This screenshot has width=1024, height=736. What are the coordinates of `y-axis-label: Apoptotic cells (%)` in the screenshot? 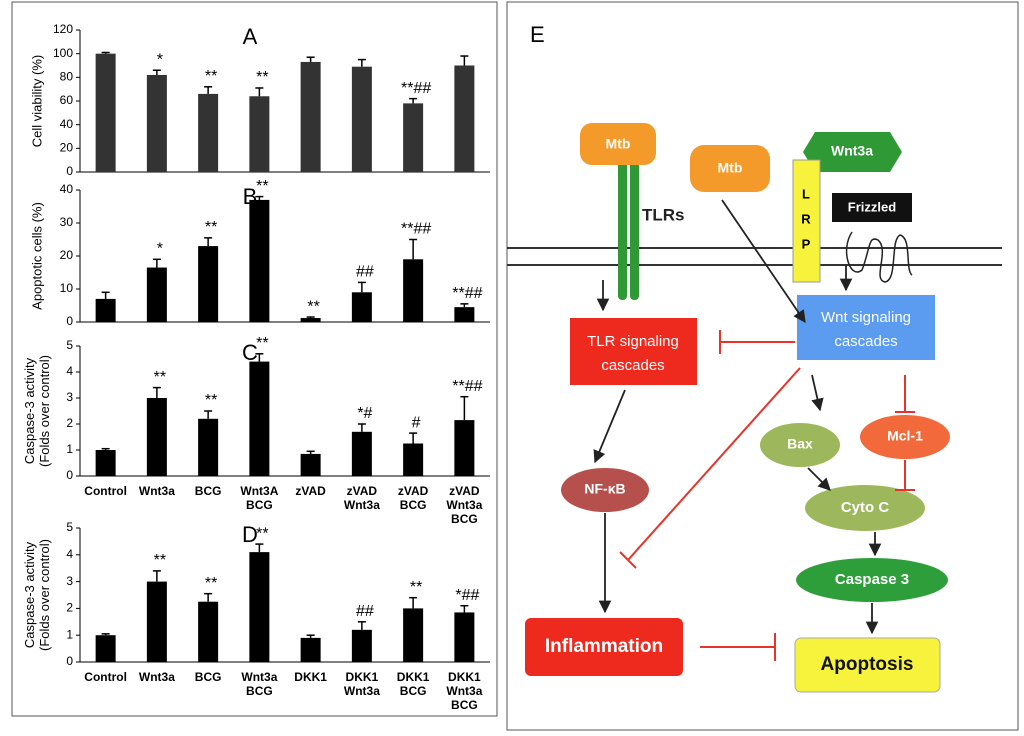 It's located at (36, 256).